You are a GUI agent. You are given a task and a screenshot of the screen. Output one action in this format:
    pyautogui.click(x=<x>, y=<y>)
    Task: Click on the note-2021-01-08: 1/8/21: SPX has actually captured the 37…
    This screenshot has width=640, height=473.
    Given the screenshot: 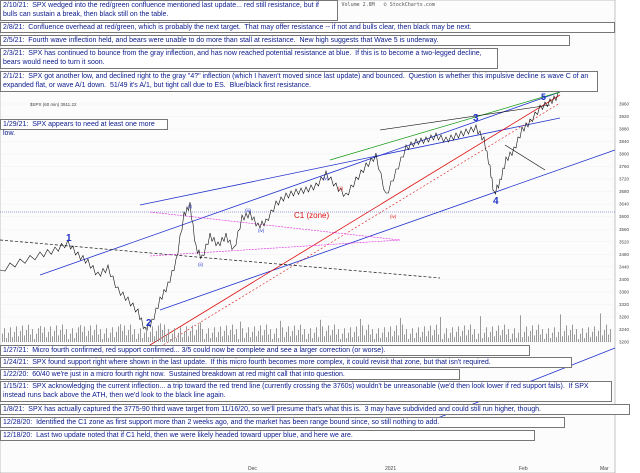 What is the action you would take?
    pyautogui.click(x=315, y=409)
    